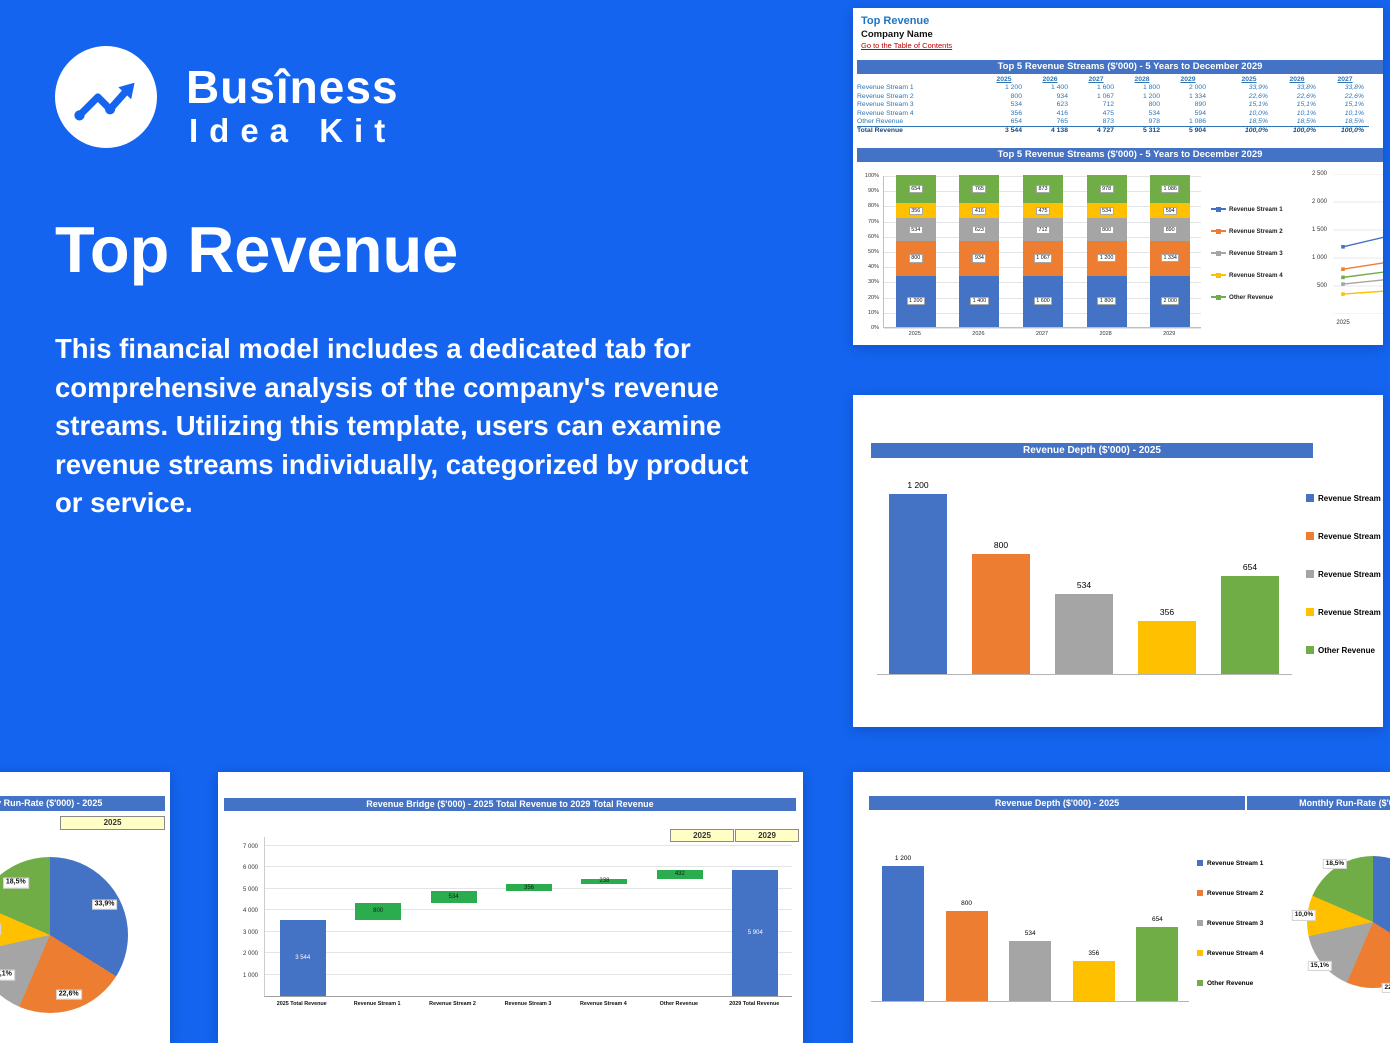 The width and height of the screenshot is (1390, 1043). I want to click on bar-value-label: 238, so click(604, 881).